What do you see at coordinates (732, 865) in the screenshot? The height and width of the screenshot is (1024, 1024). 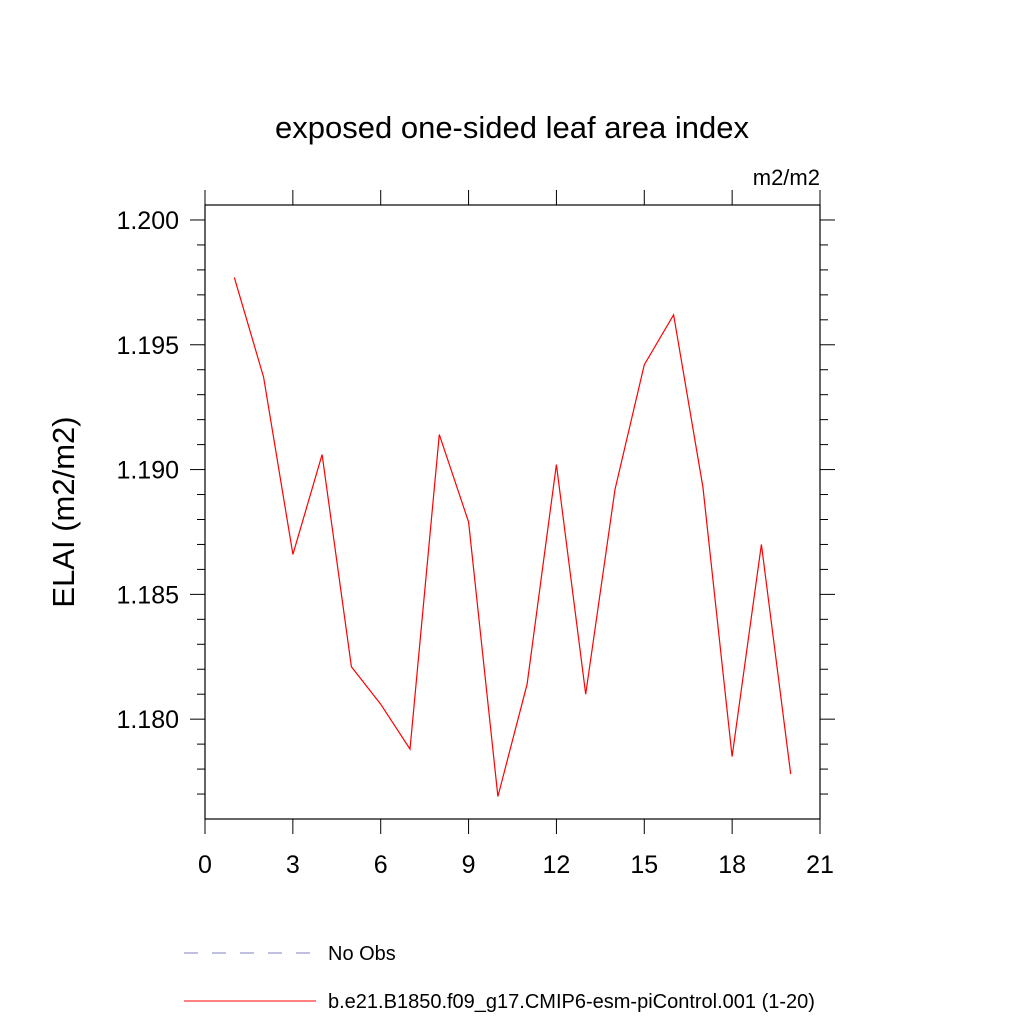 I see `x-tick-label: 18` at bounding box center [732, 865].